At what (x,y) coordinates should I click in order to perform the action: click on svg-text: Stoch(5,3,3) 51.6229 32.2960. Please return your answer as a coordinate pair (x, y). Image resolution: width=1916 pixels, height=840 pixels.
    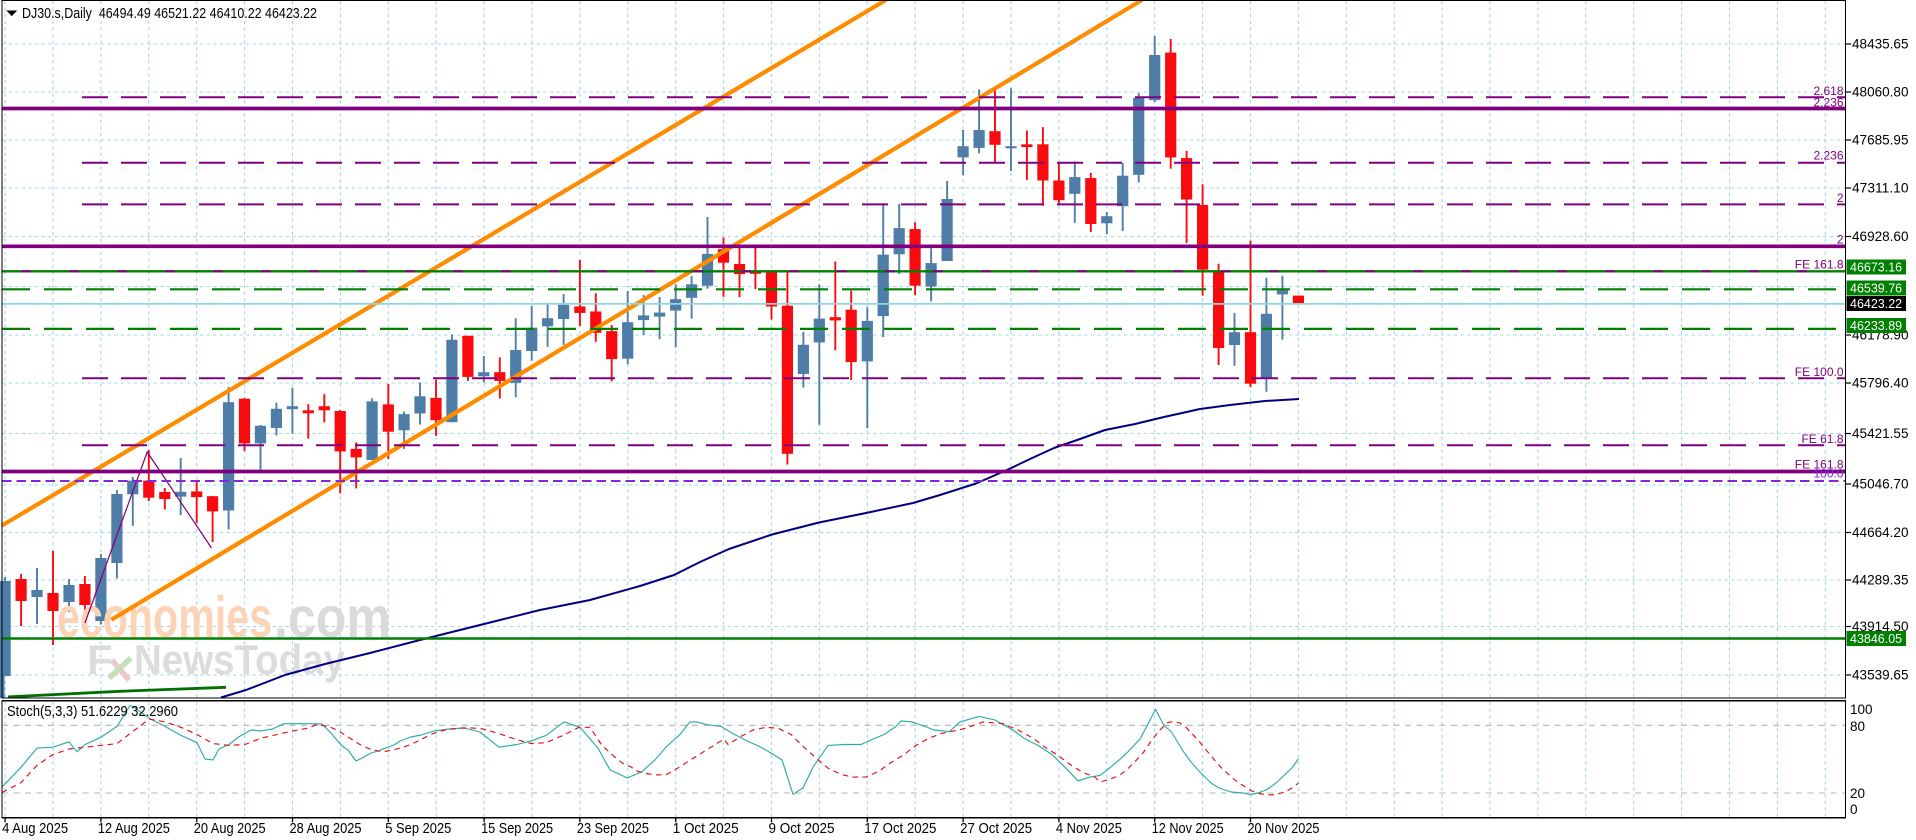
    Looking at the image, I should click on (92, 711).